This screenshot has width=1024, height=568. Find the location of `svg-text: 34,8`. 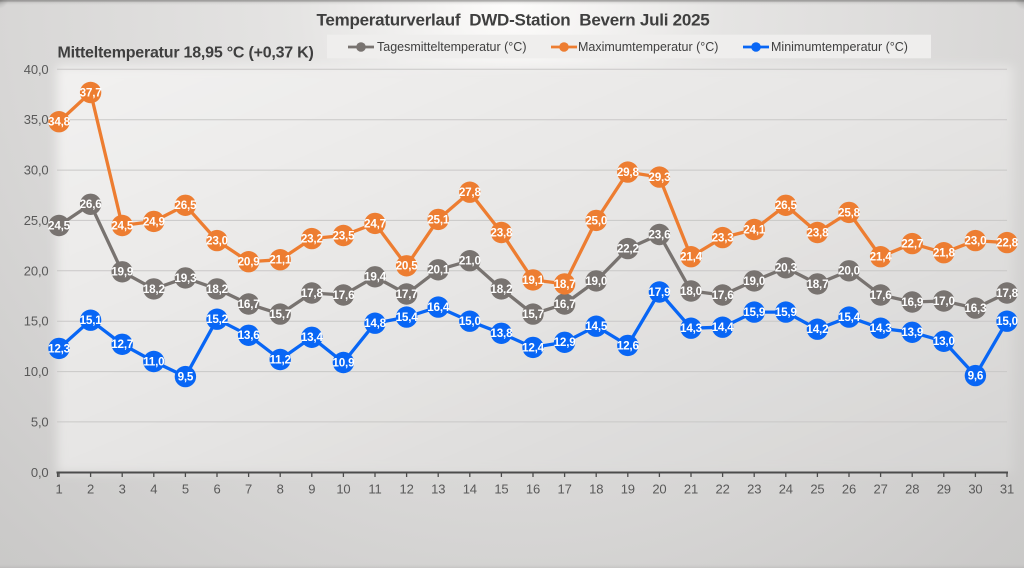

svg-text: 34,8 is located at coordinates (59, 122).